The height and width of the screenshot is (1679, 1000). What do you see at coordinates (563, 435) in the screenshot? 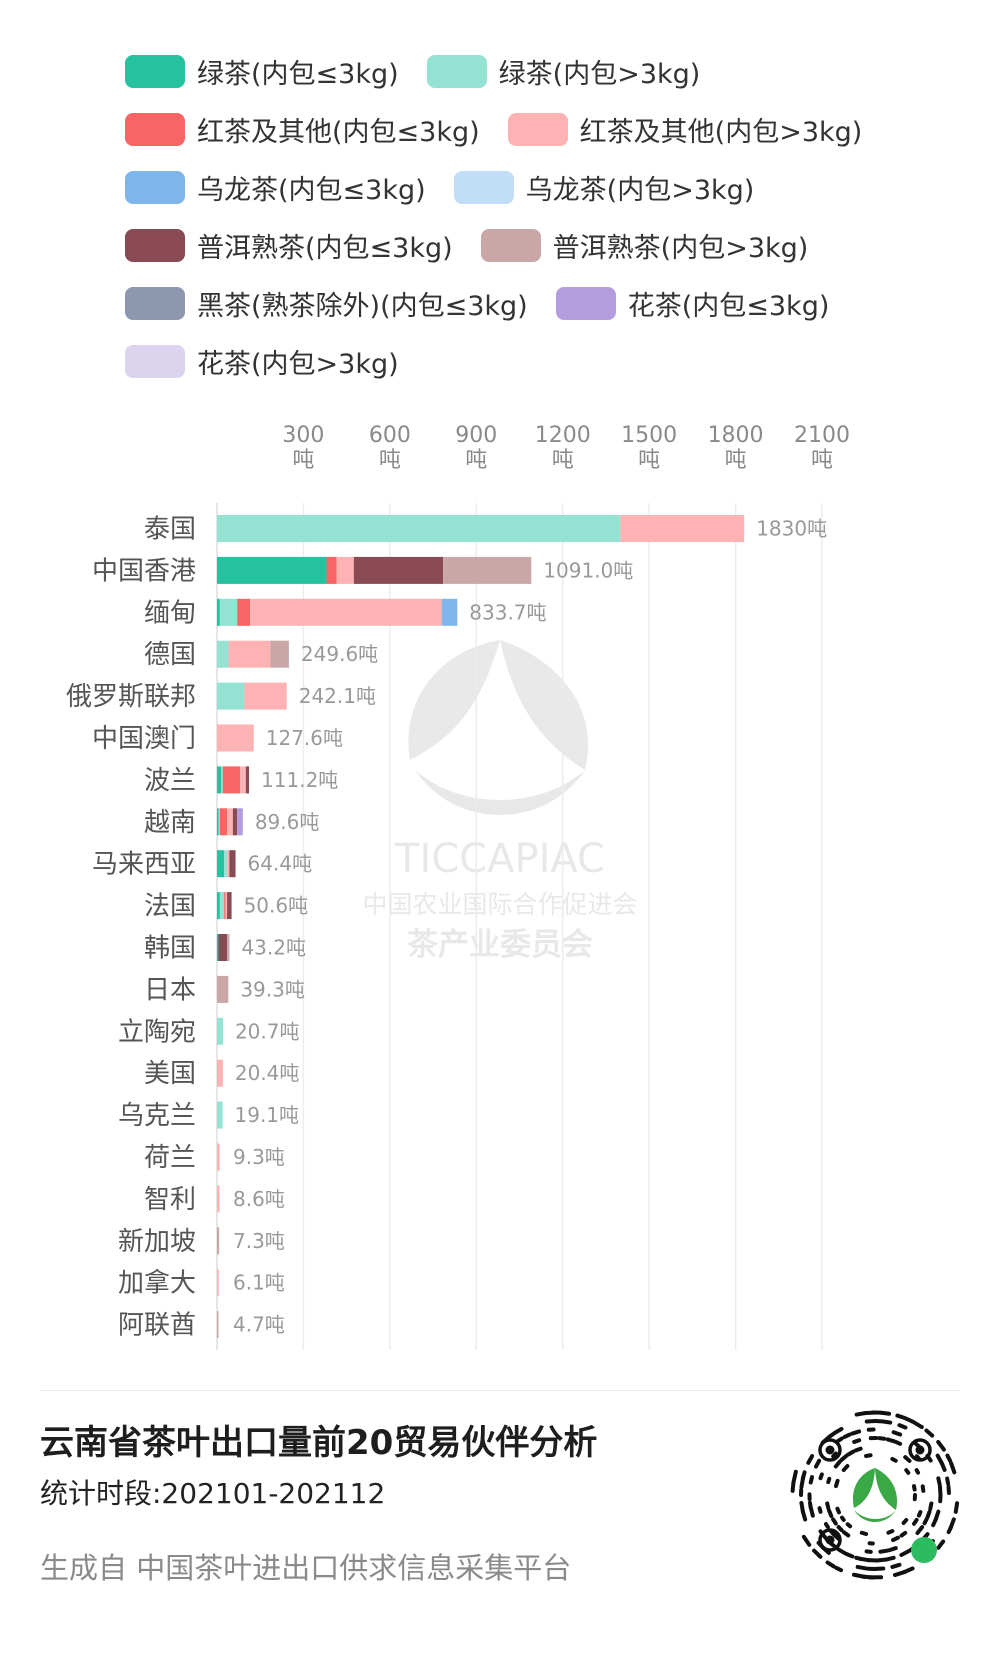
I see `x-tick-label: 1200` at bounding box center [563, 435].